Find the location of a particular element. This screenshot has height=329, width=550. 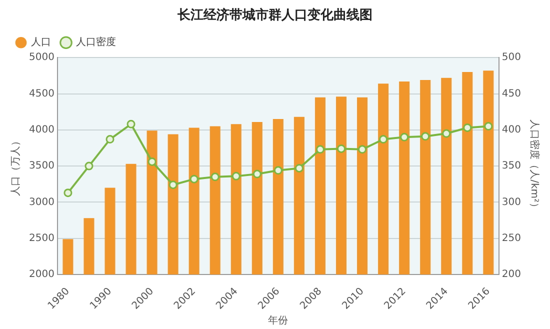

y2-tick-label: 200 is located at coordinates (512, 274).